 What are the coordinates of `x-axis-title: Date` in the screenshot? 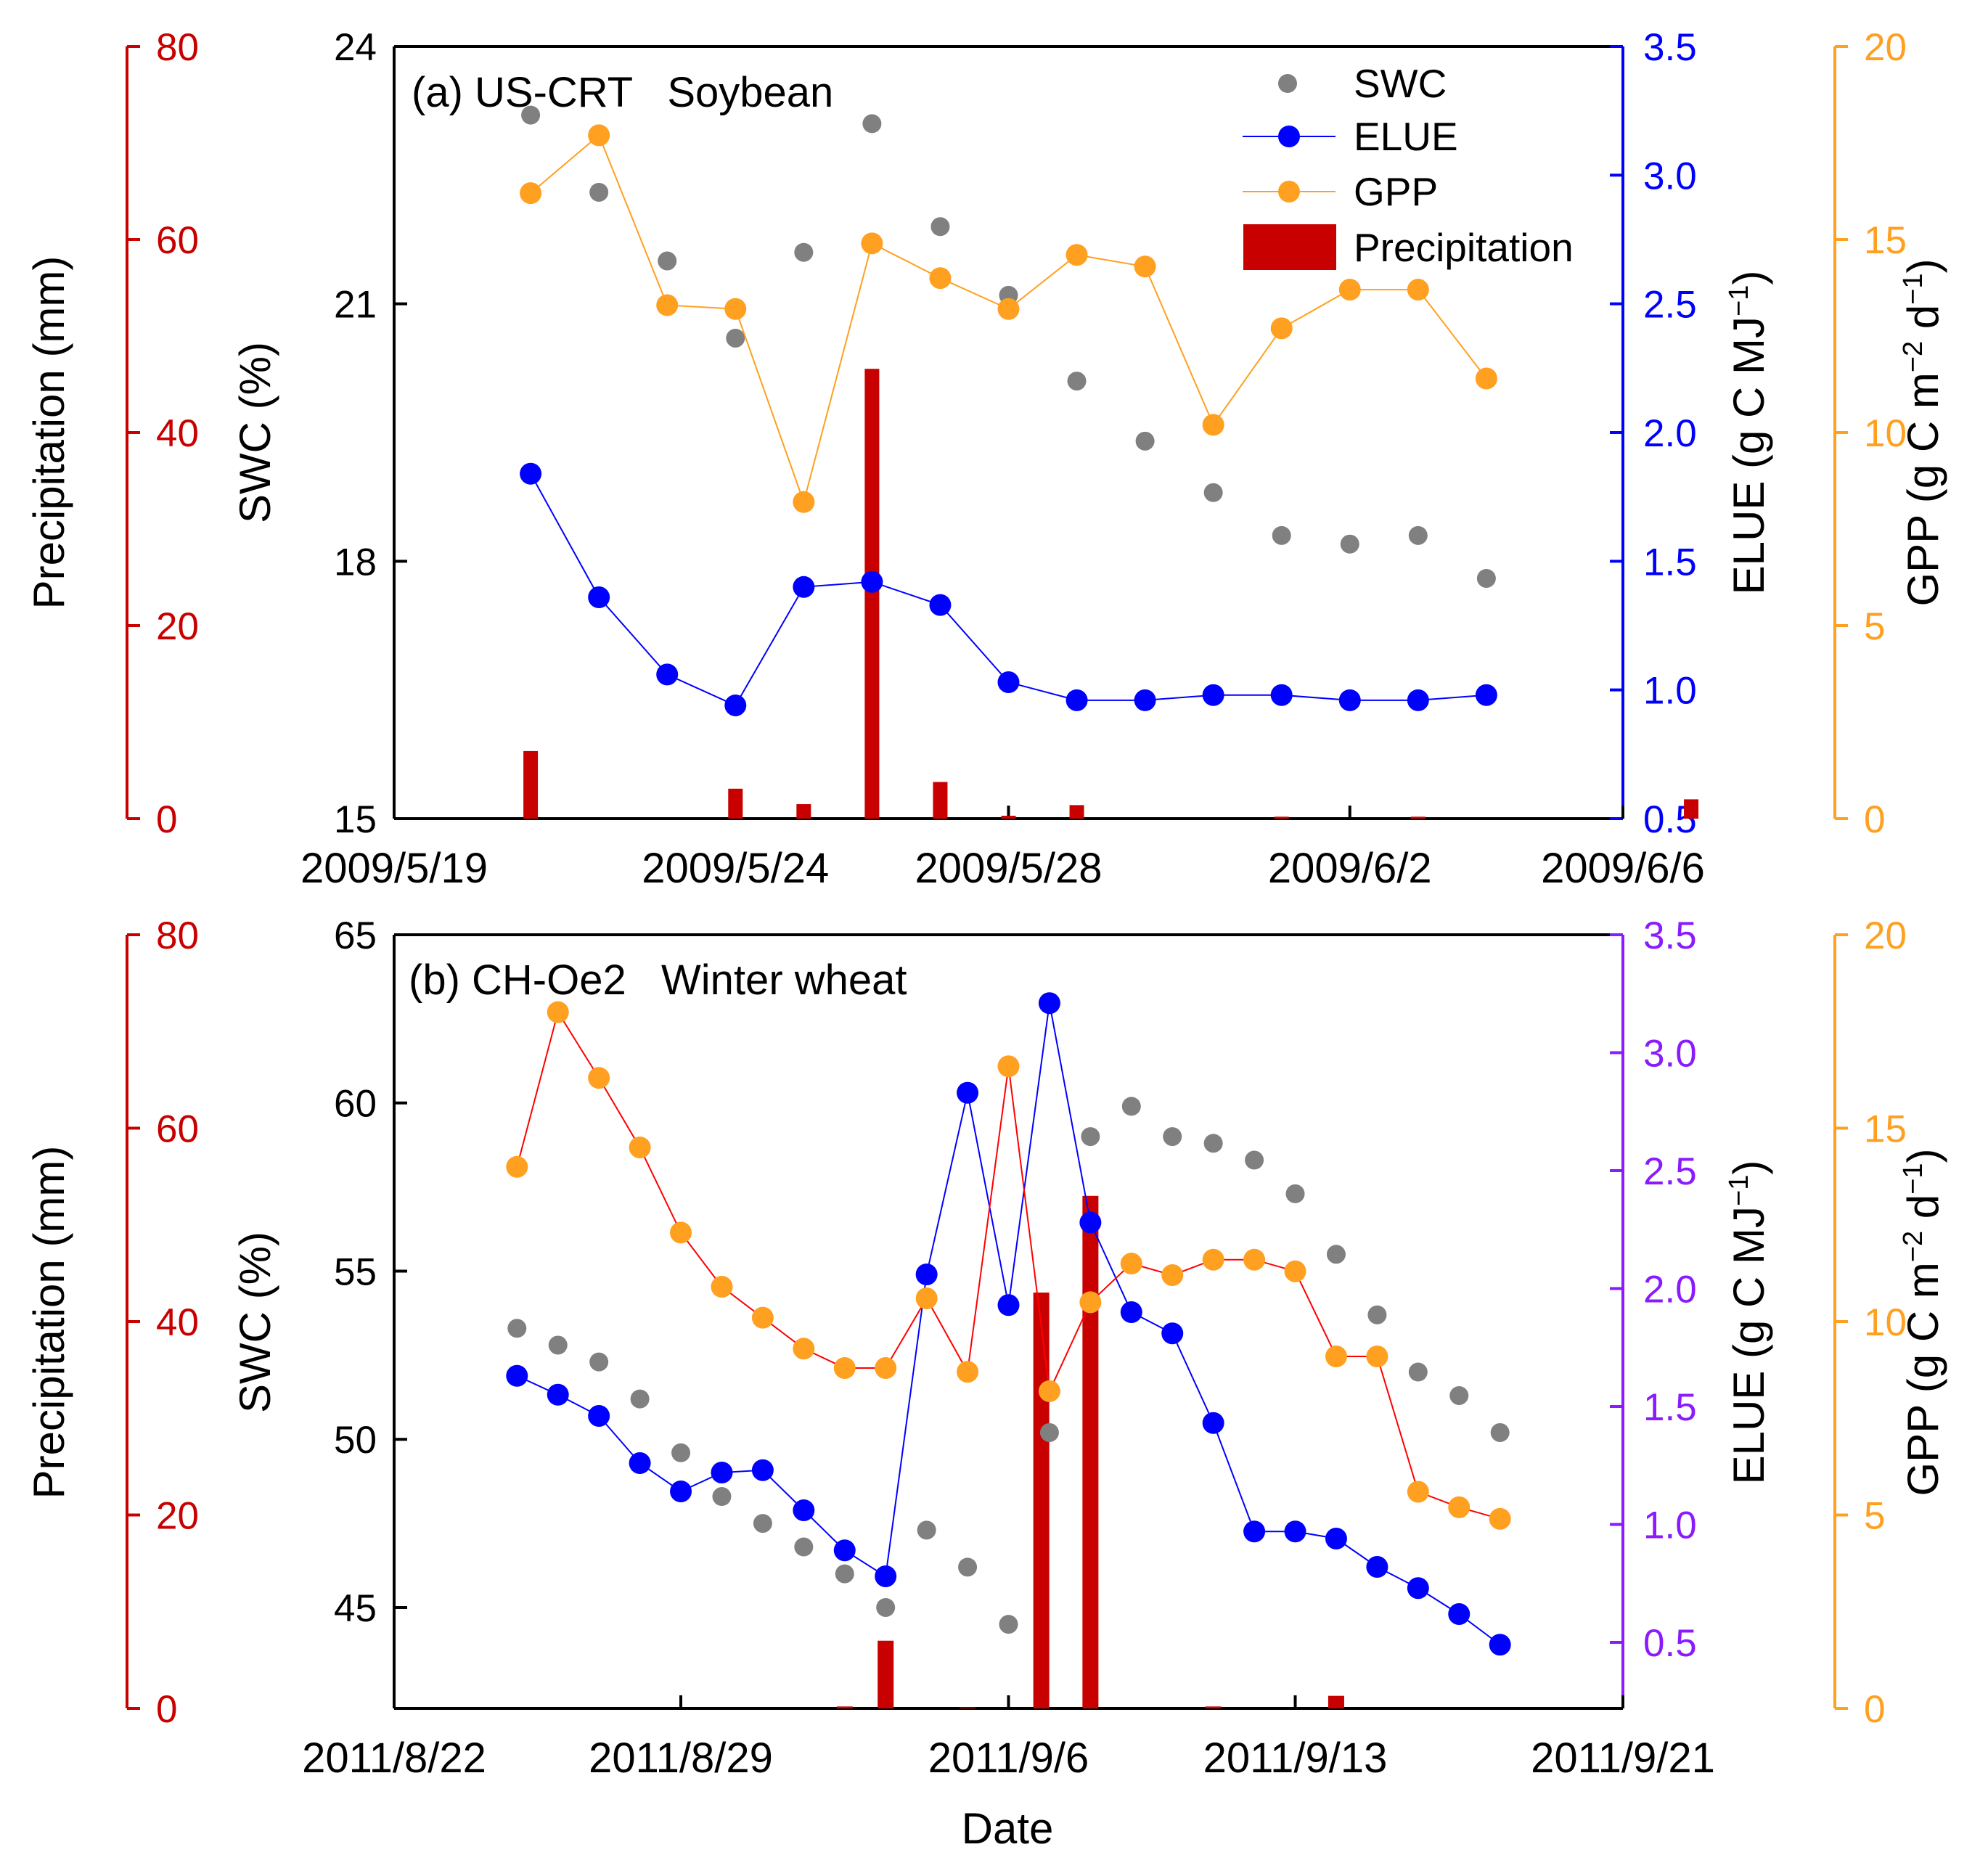 It's located at (1008, 1828).